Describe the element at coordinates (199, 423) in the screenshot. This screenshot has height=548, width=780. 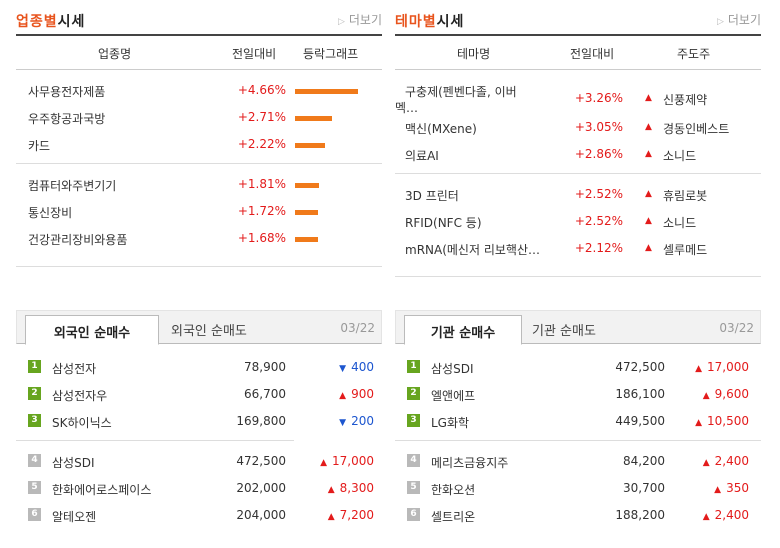
I see `foreign-row: 3 SK하이닉스 169,800 ▼ 200` at that location.